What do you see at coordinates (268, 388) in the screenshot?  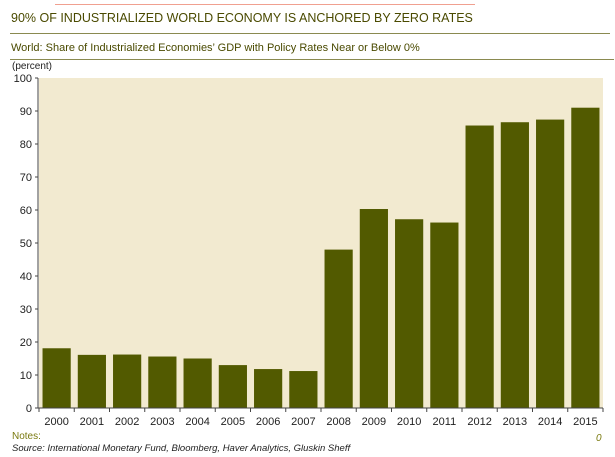 I see `bar-2006` at bounding box center [268, 388].